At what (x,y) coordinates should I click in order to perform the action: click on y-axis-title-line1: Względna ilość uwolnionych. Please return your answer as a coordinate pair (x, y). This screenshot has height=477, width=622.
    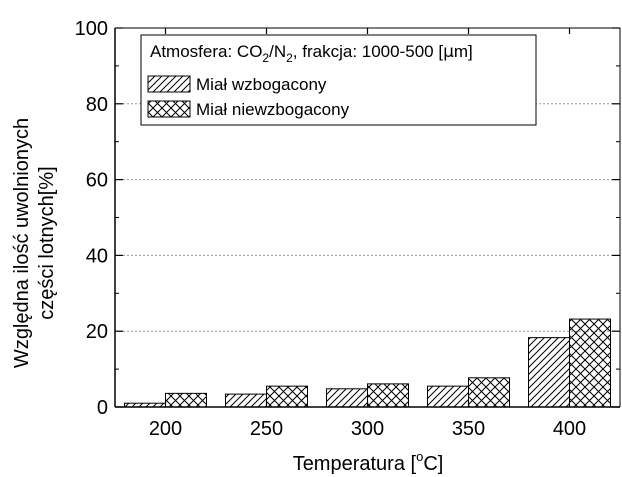
    Looking at the image, I should click on (22, 243).